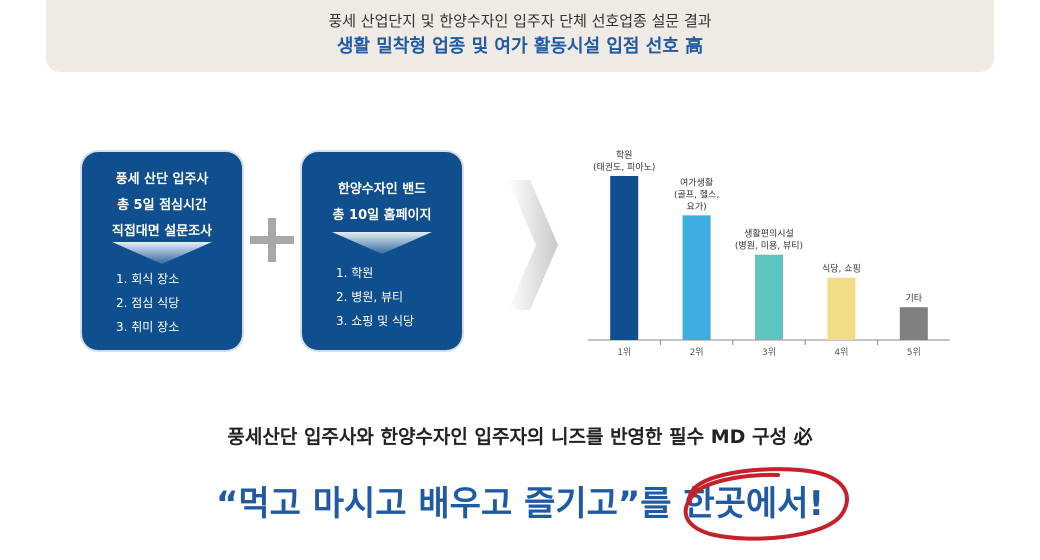 The width and height of the screenshot is (1040, 560). Describe the element at coordinates (624, 155) in the screenshot. I see `bar-label: 학원` at that location.